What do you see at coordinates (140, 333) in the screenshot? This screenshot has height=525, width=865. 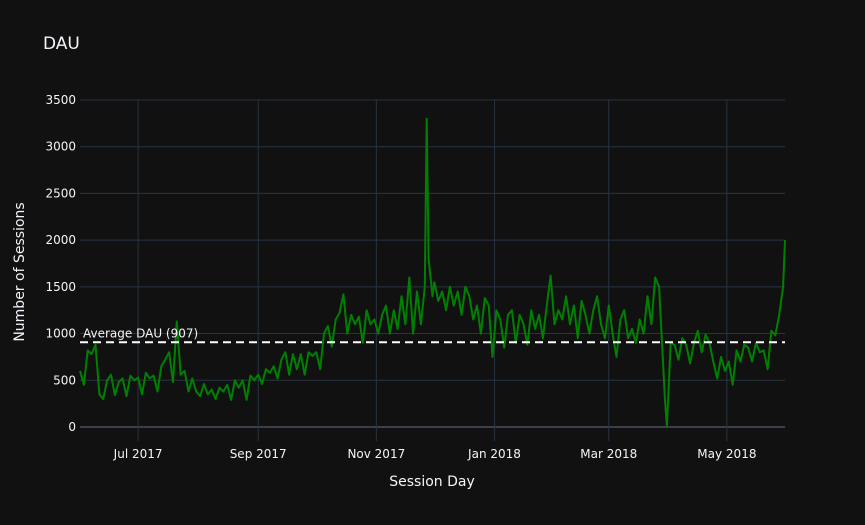 I see `average-dau-label: Average DAU (907)` at bounding box center [140, 333].